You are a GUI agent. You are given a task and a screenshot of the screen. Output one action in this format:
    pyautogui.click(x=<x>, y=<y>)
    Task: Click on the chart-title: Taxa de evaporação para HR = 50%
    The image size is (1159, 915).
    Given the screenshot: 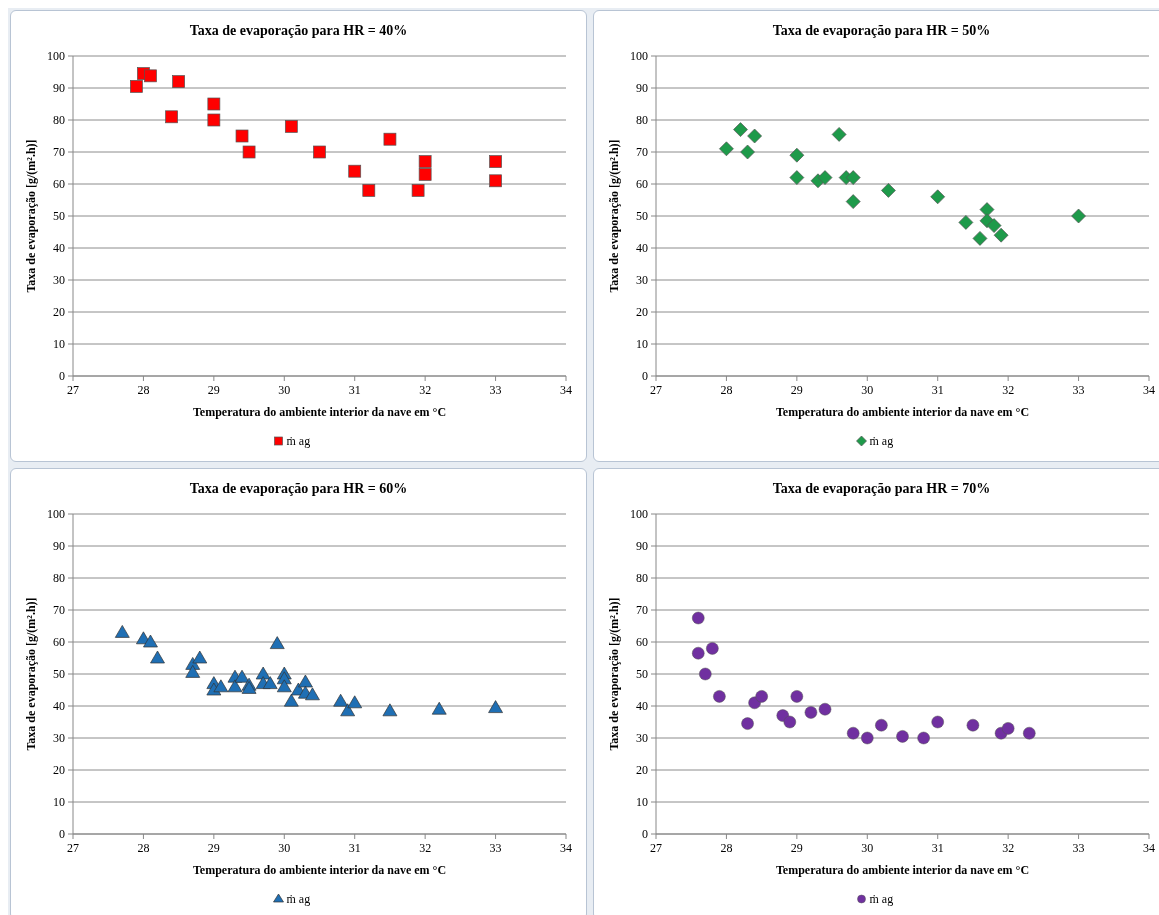 What is the action you would take?
    pyautogui.click(x=881, y=30)
    